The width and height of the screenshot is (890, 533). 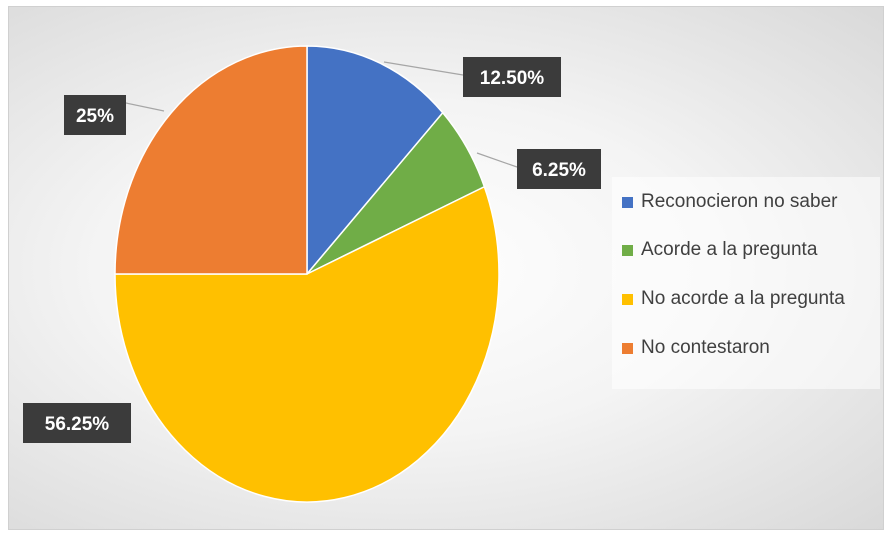 I want to click on legend-label: No contestaron, so click(x=705, y=347).